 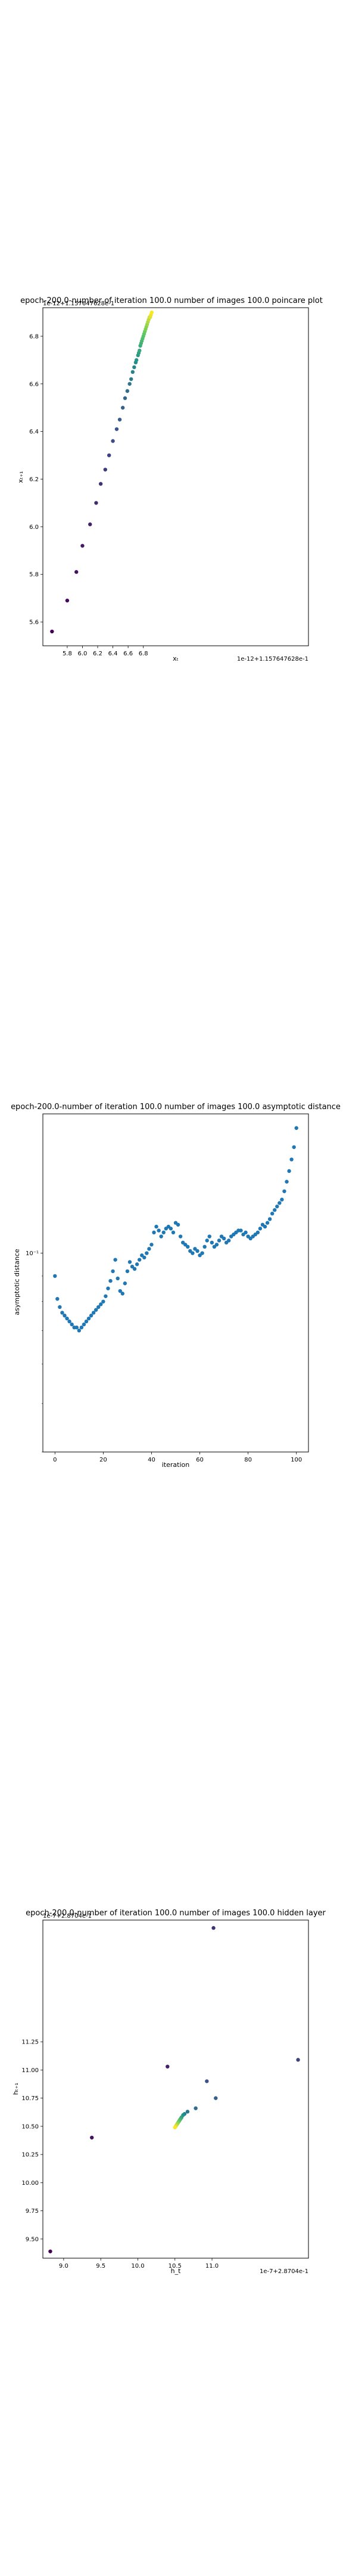 What do you see at coordinates (34, 575) in the screenshot?
I see `y-tick-label: 5.8` at bounding box center [34, 575].